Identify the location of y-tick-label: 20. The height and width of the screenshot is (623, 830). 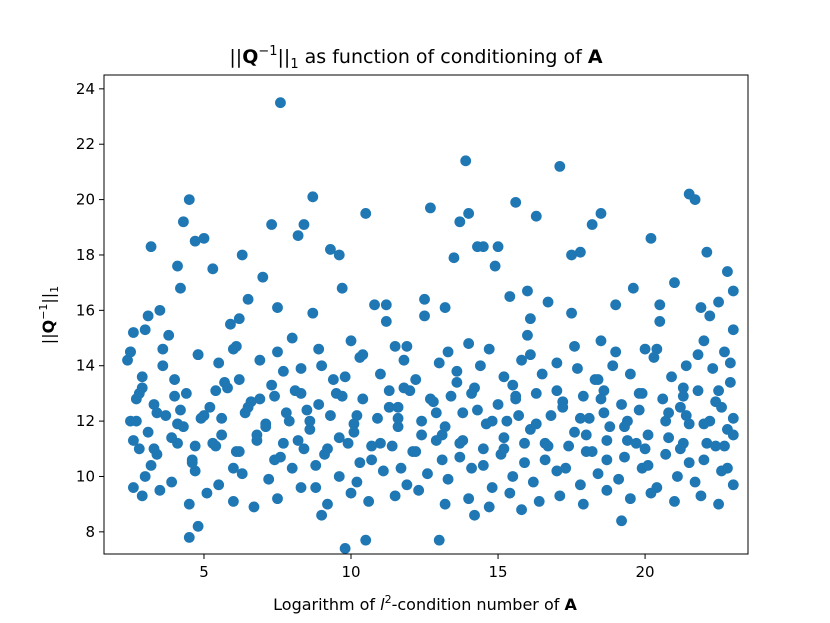
(85, 200).